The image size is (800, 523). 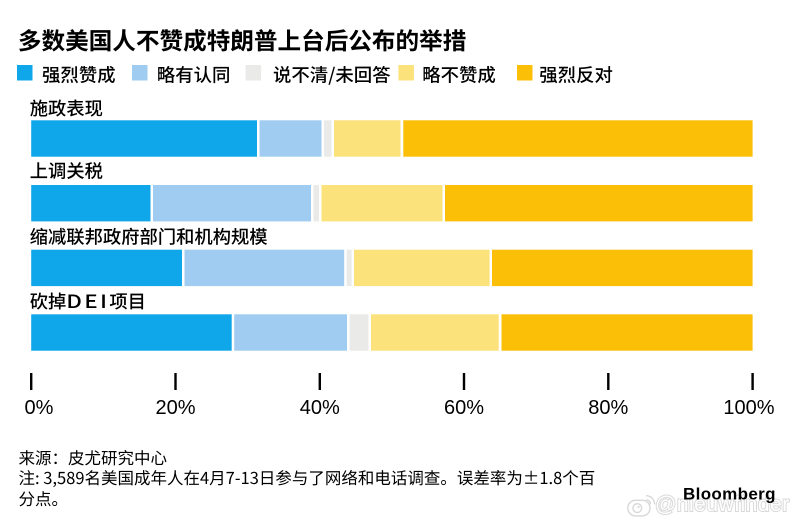 What do you see at coordinates (320, 408) in the screenshot?
I see `svg-text: 40%` at bounding box center [320, 408].